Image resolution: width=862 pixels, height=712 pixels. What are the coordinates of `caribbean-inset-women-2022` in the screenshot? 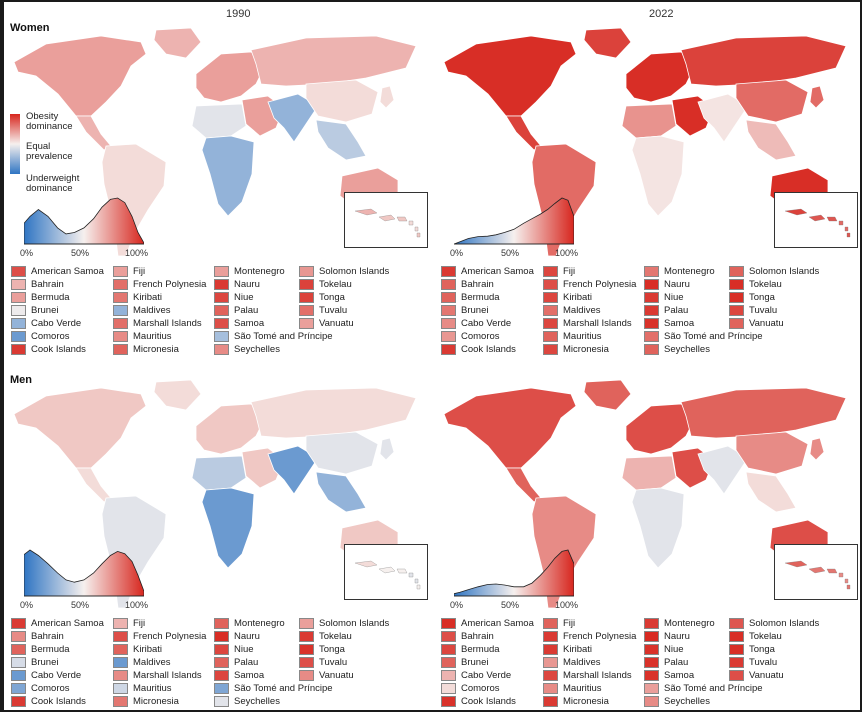 It's located at (816, 220).